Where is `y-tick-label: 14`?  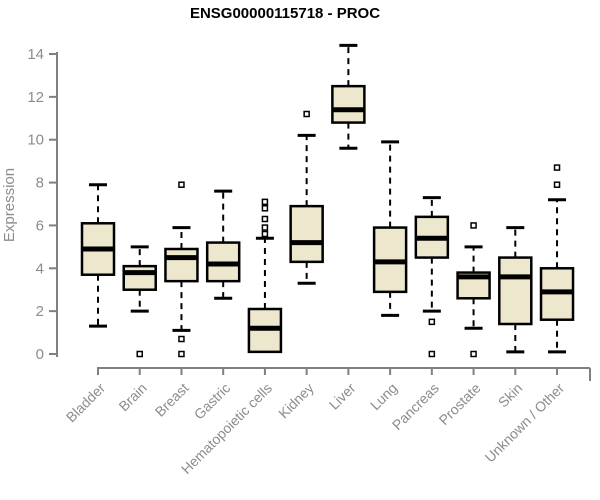
y-tick-label: 14 is located at coordinates (35, 54).